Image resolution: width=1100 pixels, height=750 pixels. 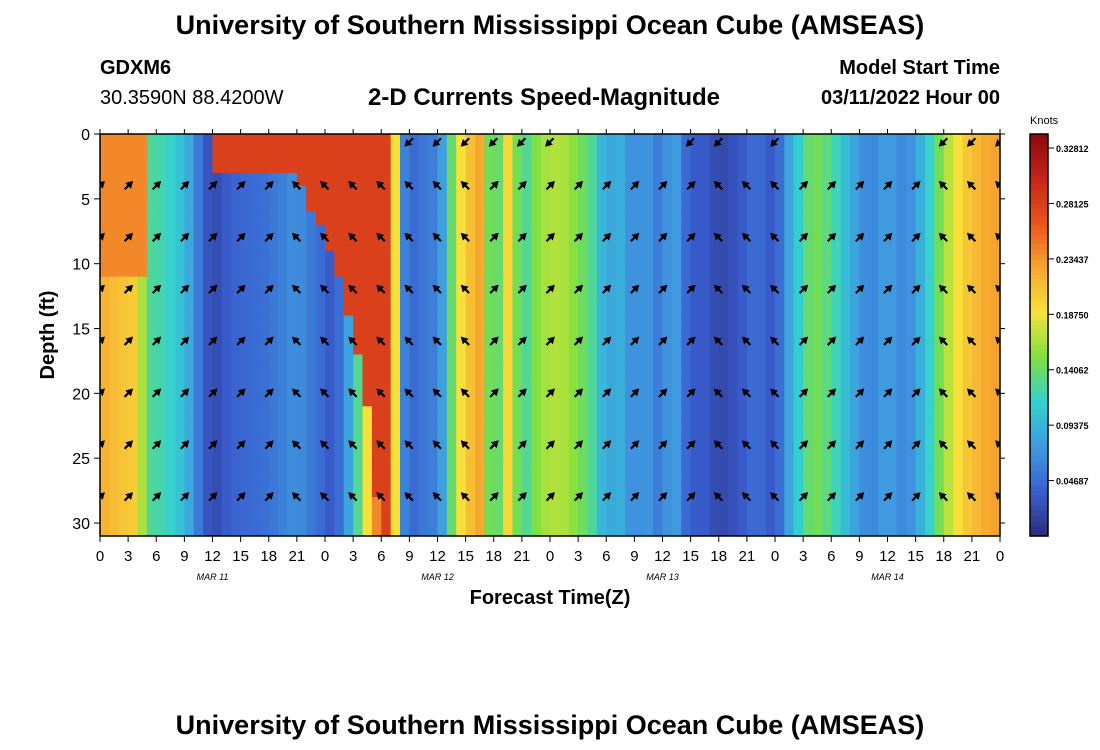 I want to click on x-tick-label: 0, so click(x=775, y=556).